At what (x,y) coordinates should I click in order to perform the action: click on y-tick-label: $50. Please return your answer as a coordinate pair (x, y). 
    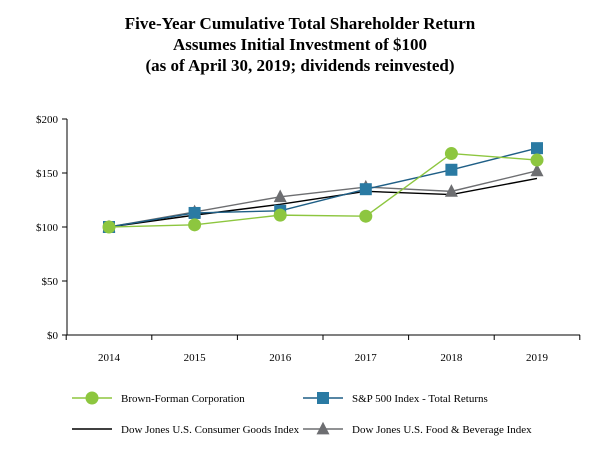
    Looking at the image, I should click on (50, 282).